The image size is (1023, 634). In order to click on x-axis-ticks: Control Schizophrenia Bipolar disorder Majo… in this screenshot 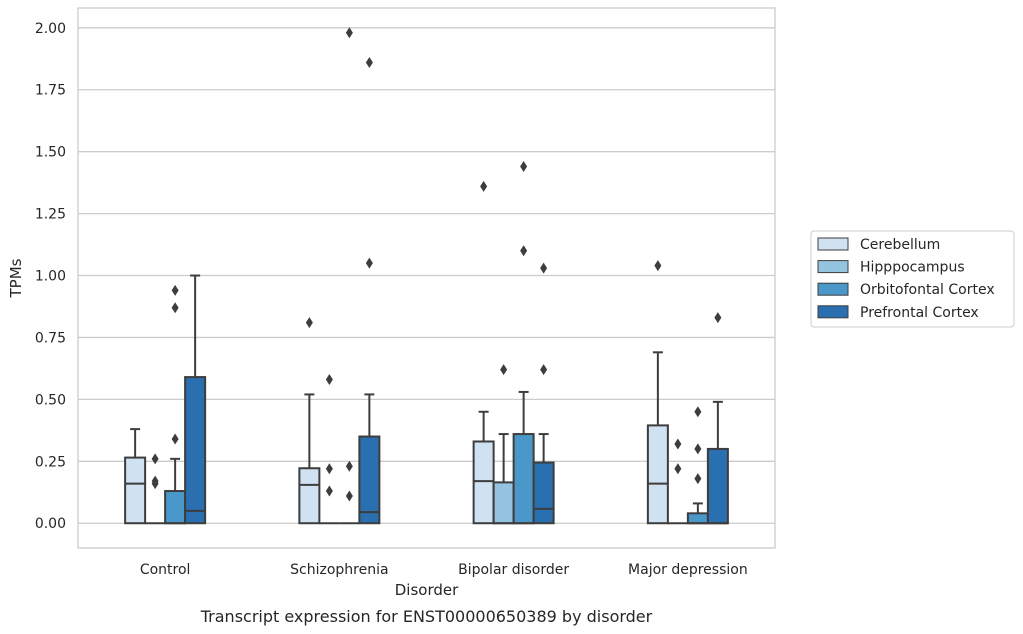, I will do `click(444, 570)`.